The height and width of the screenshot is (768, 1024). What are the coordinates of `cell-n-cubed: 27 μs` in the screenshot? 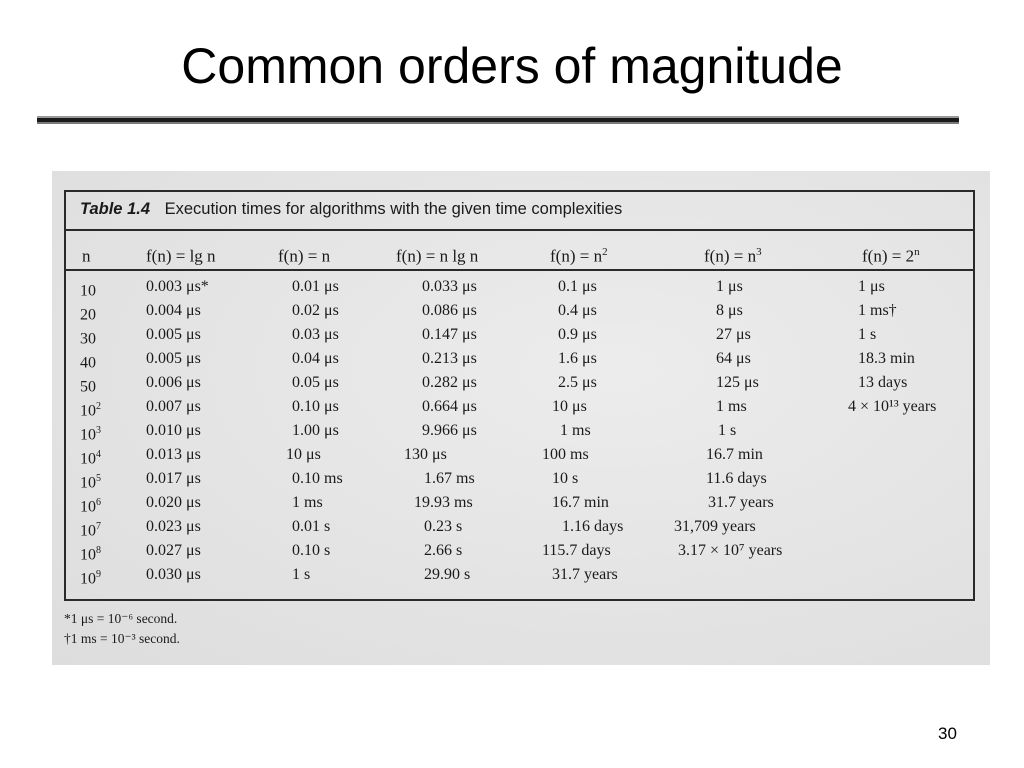 It's located at (733, 334).